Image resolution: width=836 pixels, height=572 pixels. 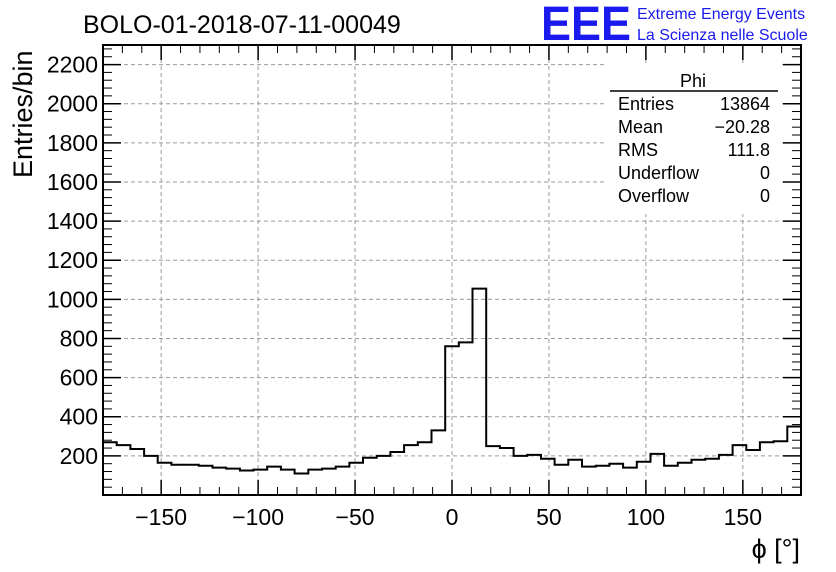 What do you see at coordinates (765, 173) in the screenshot?
I see `stats-underflow-value: 0` at bounding box center [765, 173].